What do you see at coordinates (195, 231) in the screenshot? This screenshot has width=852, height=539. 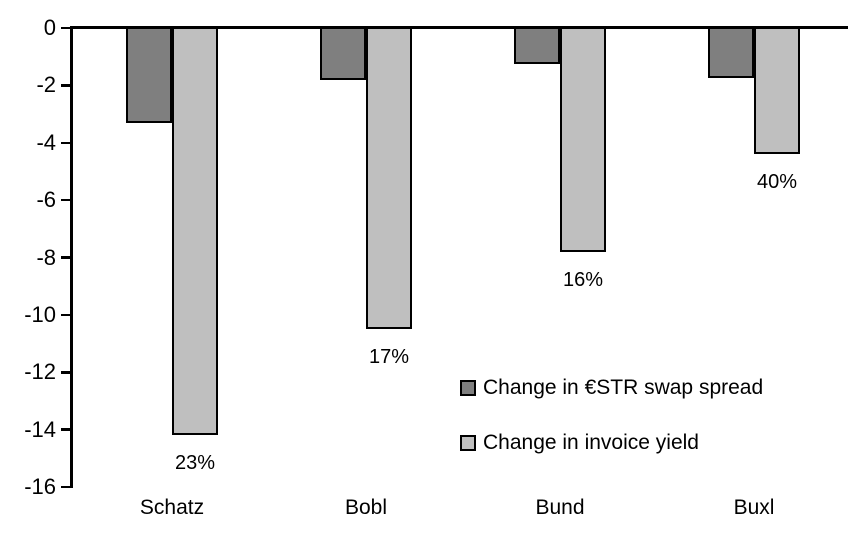 I see `bar-invoice-schatz` at bounding box center [195, 231].